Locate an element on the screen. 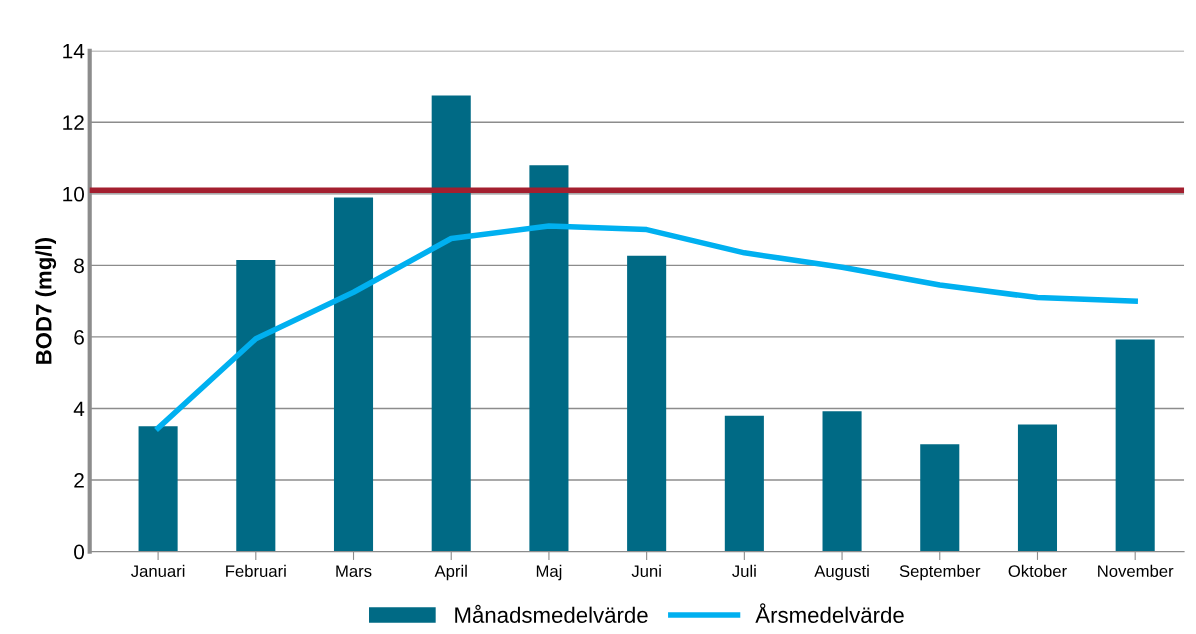  y-axis-title: BOD7 (mg/l) is located at coordinates (46, 301).